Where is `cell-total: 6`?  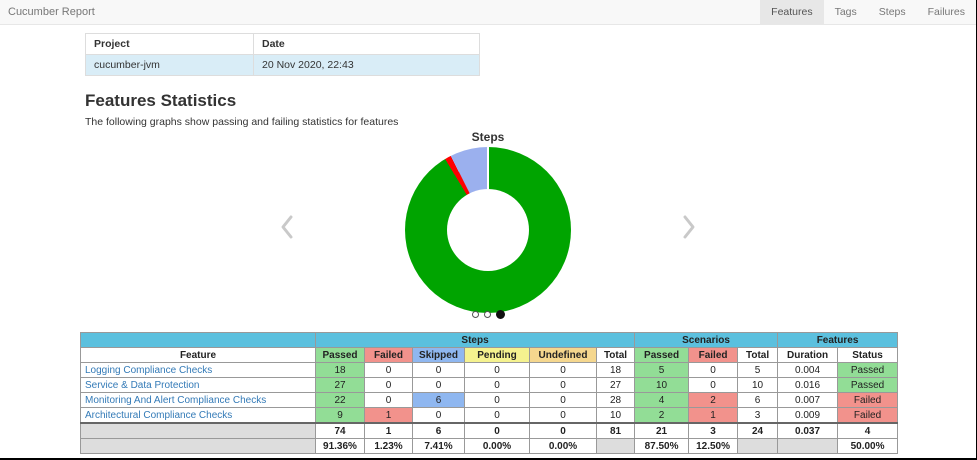
cell-total: 6 is located at coordinates (758, 400).